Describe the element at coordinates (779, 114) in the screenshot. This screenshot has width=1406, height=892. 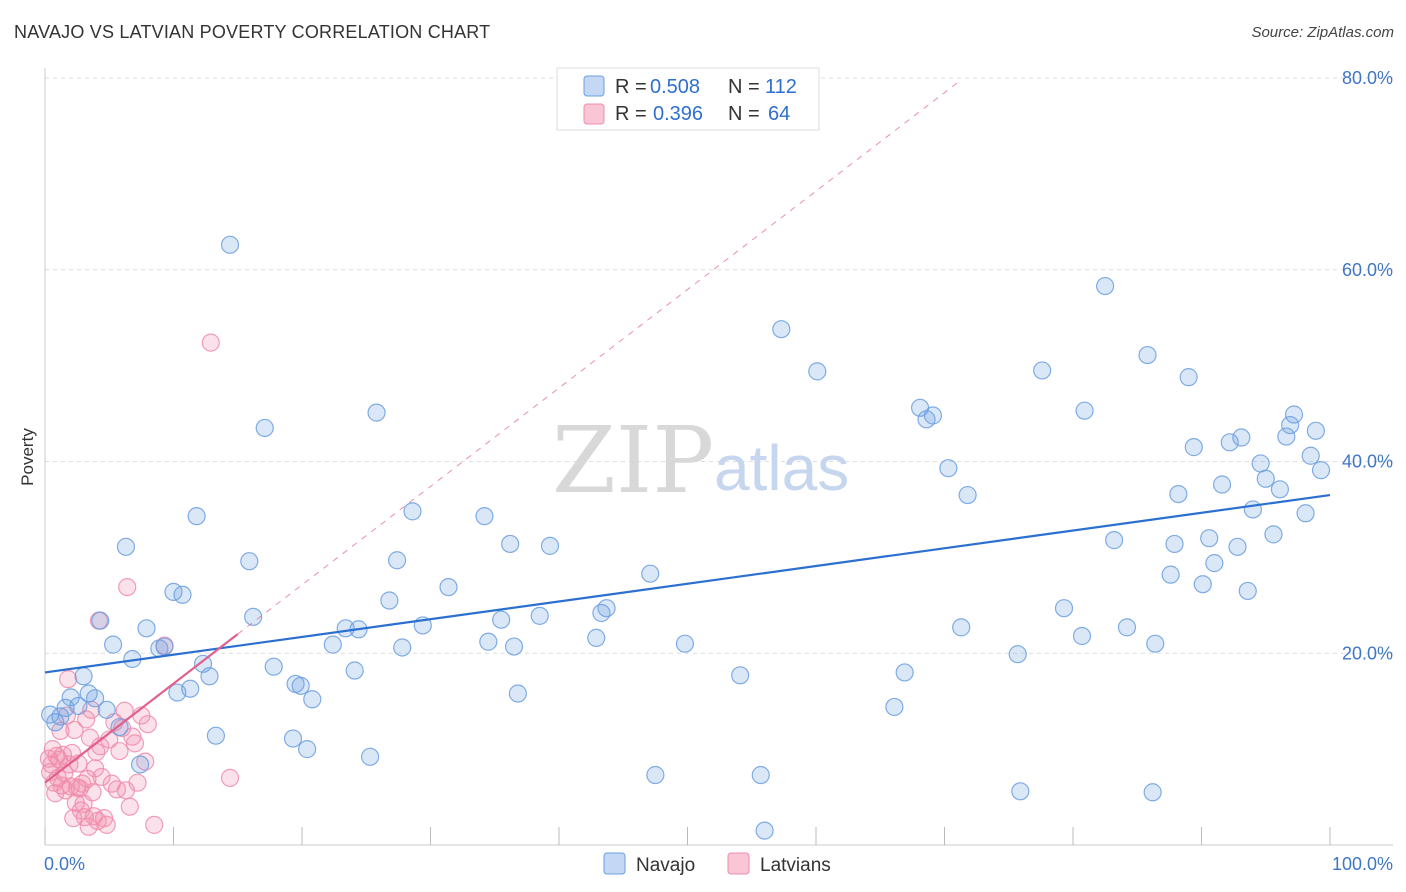
I see `latvians-n-value: 64` at that location.